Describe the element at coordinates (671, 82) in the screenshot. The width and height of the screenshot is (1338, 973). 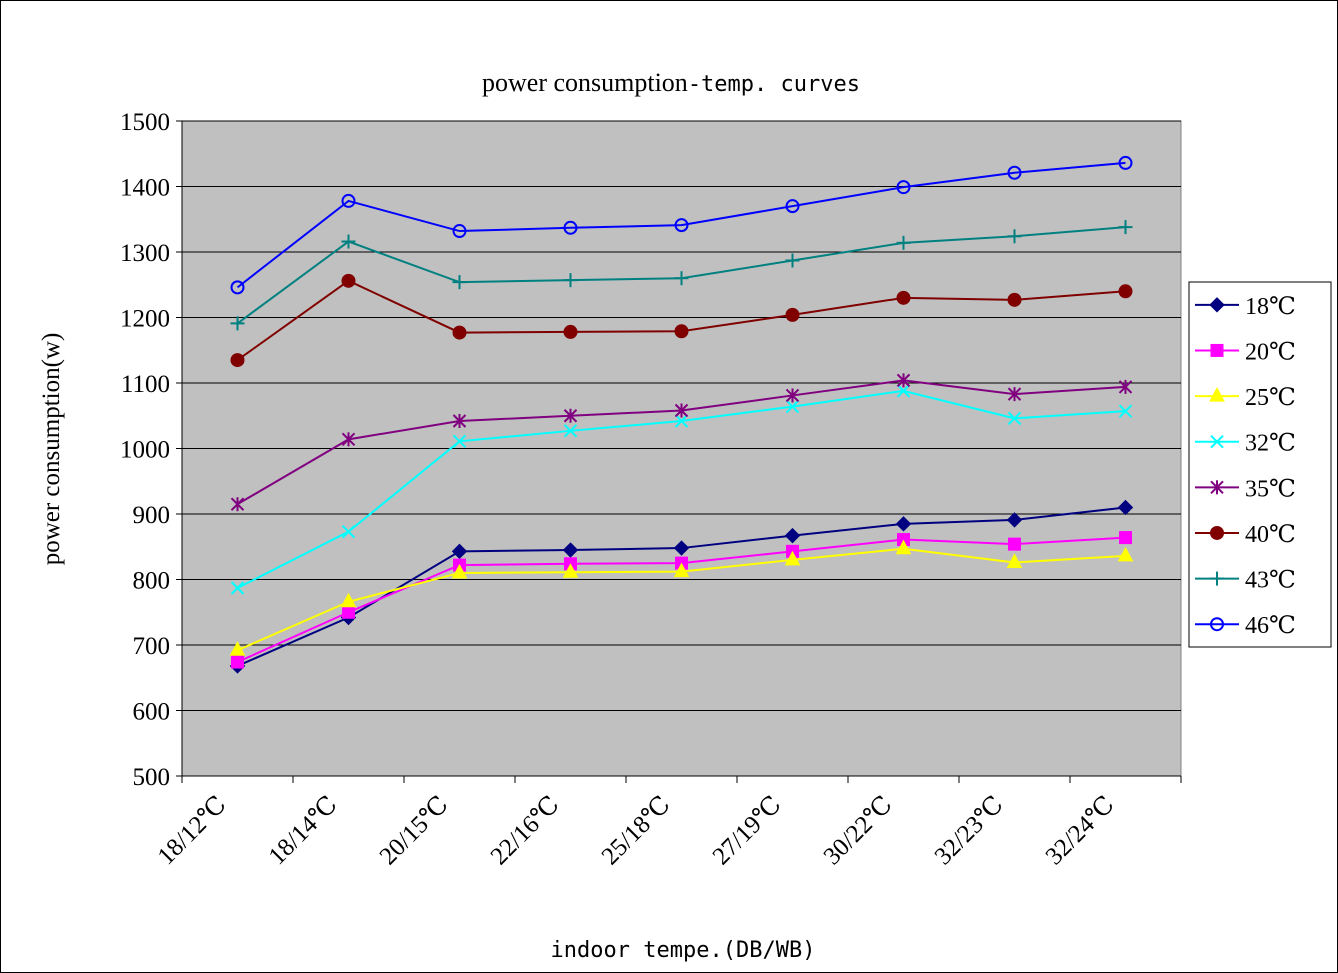
I see `chart-title: power consumption-temp. curves` at that location.